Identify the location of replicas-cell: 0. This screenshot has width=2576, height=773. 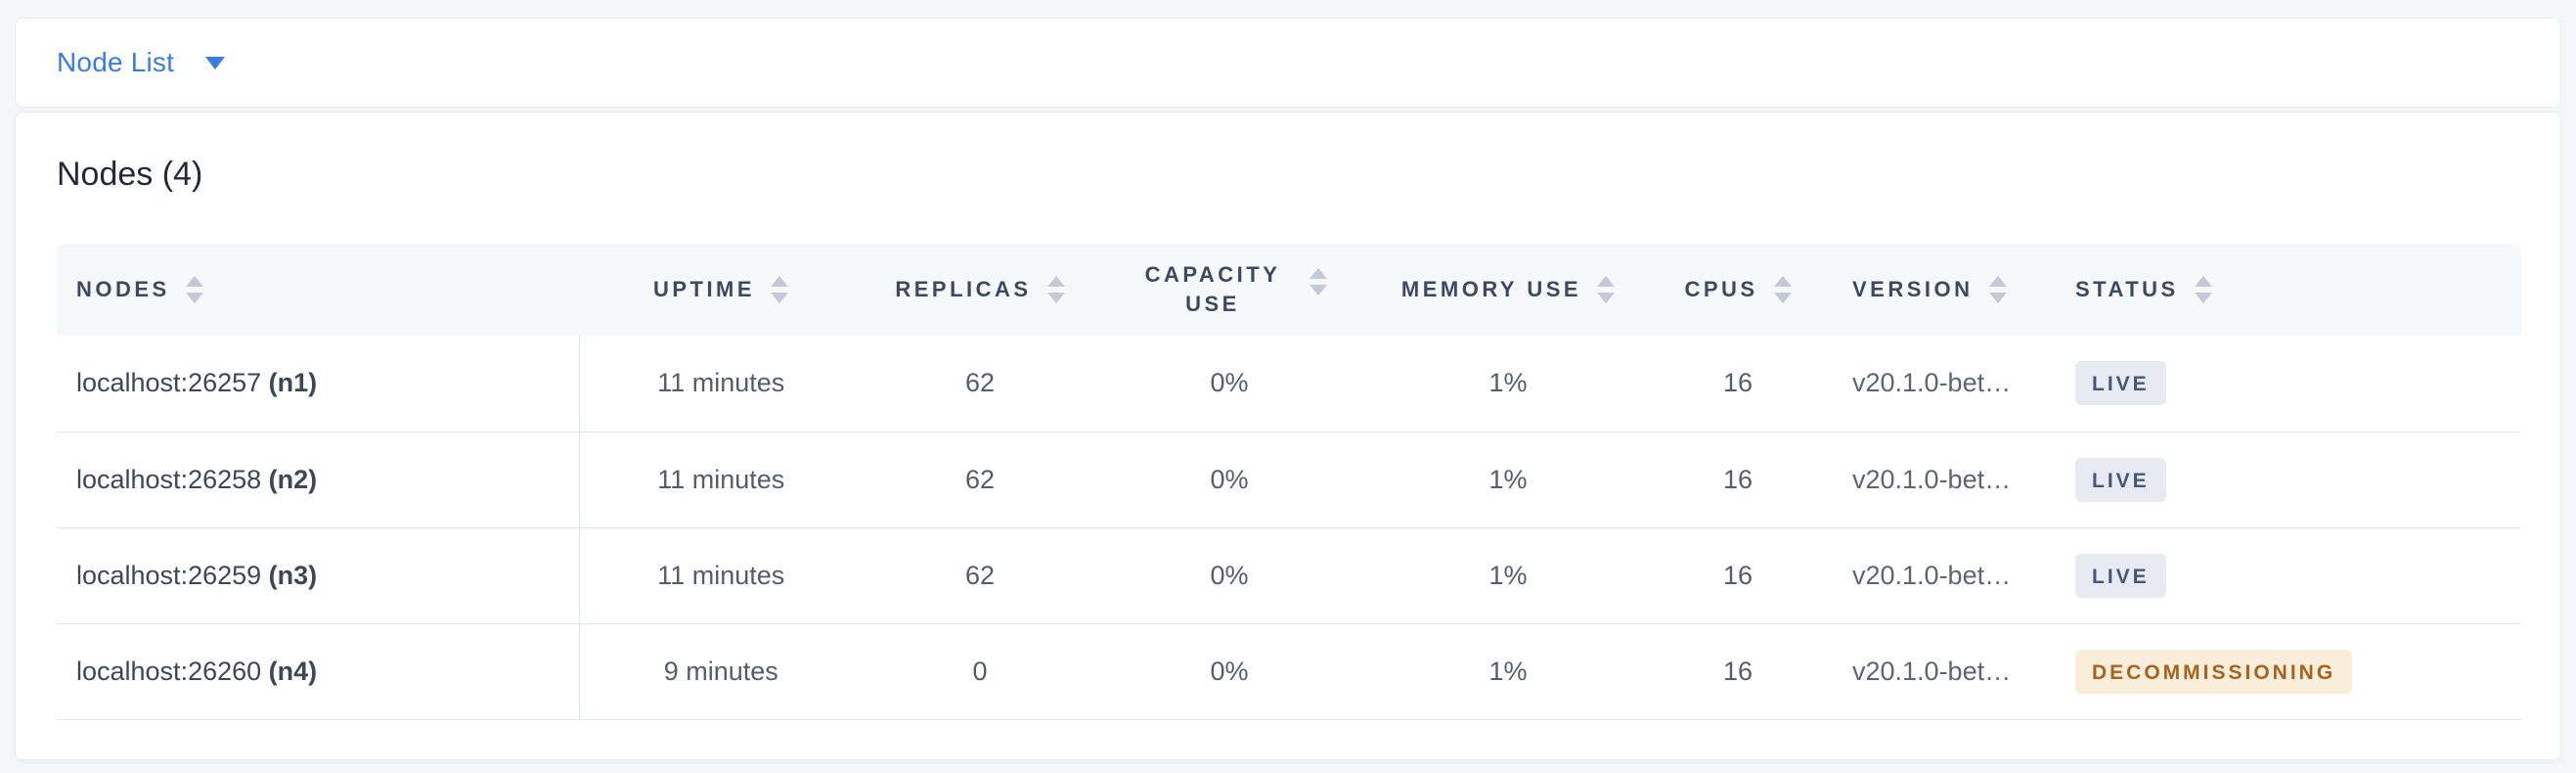
(980, 671).